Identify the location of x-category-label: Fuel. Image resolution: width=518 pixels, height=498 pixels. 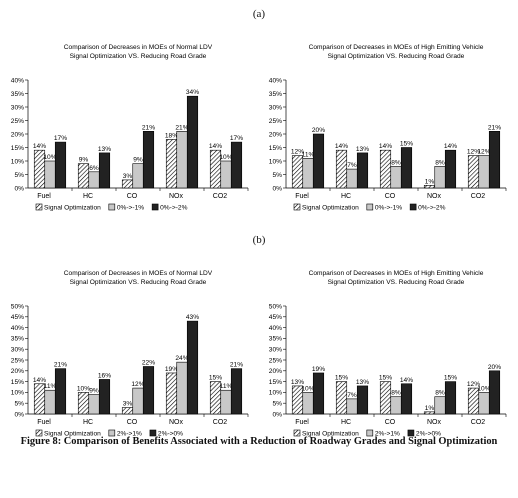
(302, 196).